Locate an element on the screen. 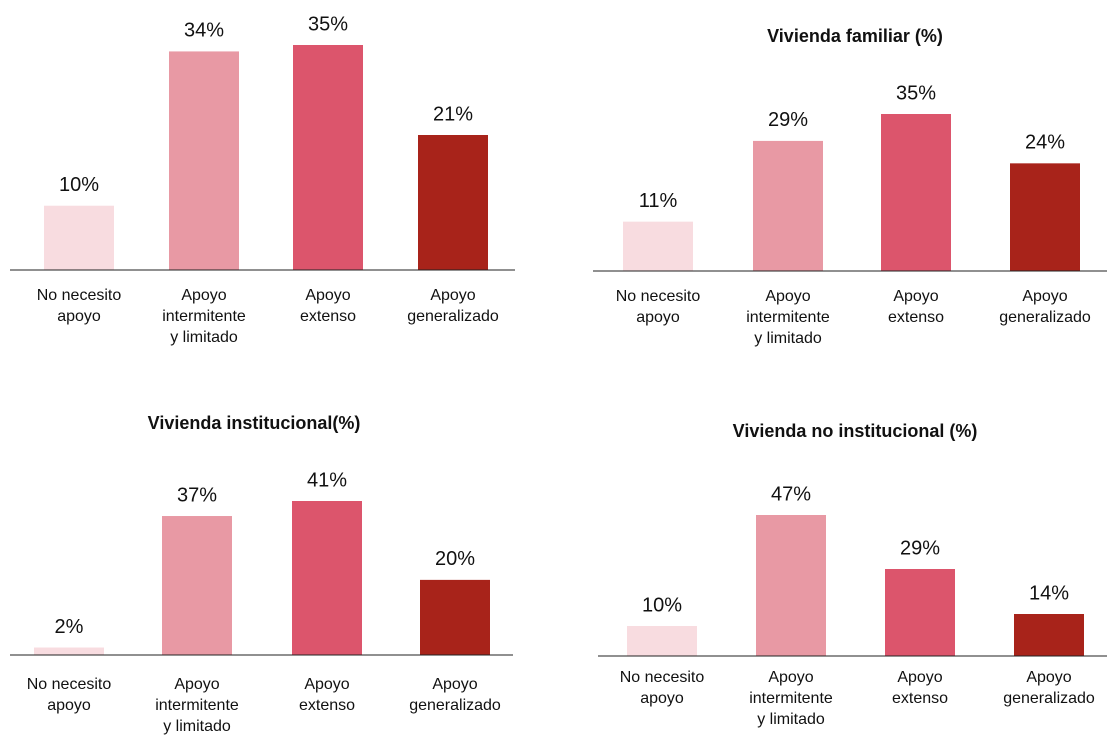 The width and height of the screenshot is (1108, 740). chart-title: Vivienda no institucional (%) is located at coordinates (855, 431).